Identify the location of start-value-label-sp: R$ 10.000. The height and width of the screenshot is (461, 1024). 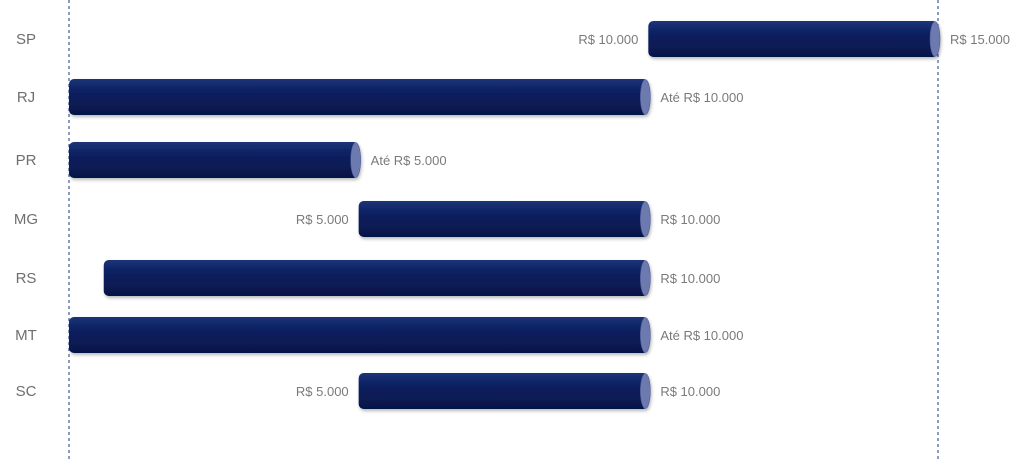
(608, 39).